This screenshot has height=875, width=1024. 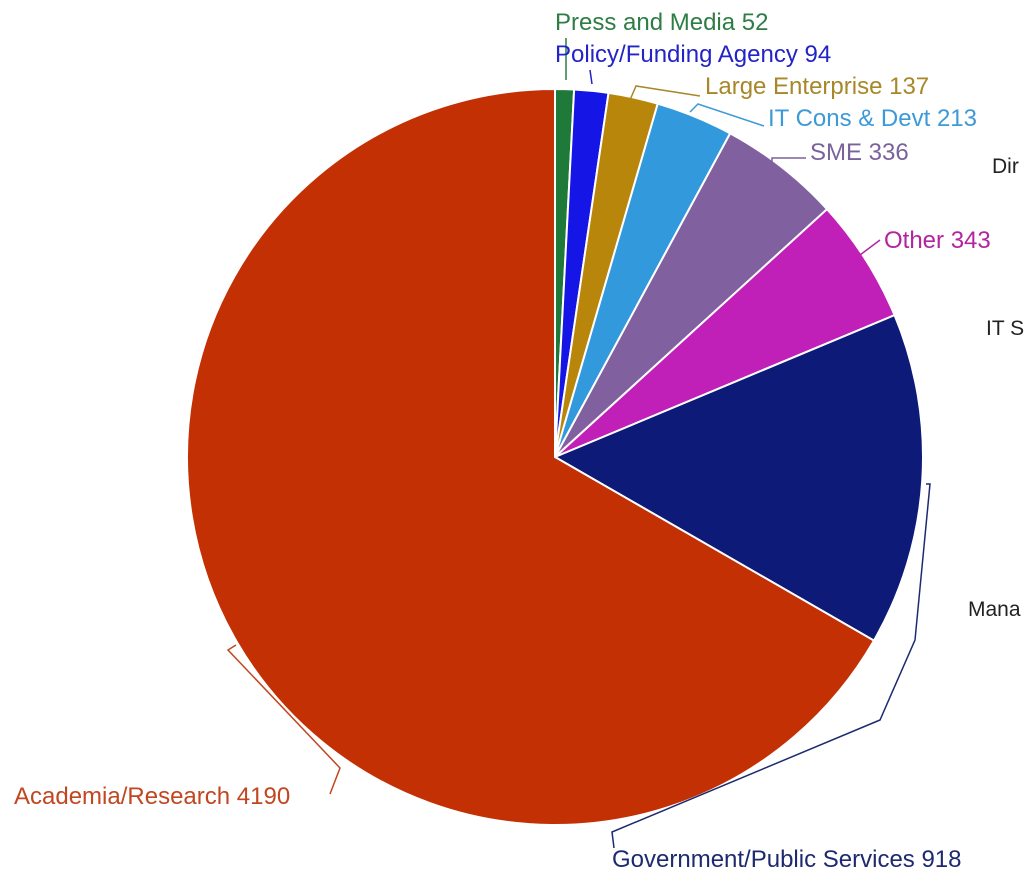 What do you see at coordinates (738, 477) in the screenshot?
I see `pie-slice-government-public-services` at bounding box center [738, 477].